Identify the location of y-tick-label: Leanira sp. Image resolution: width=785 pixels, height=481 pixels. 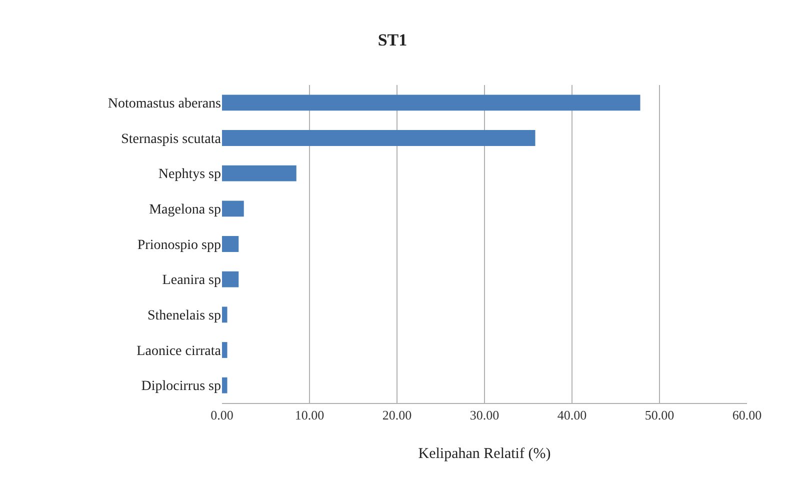
(191, 280).